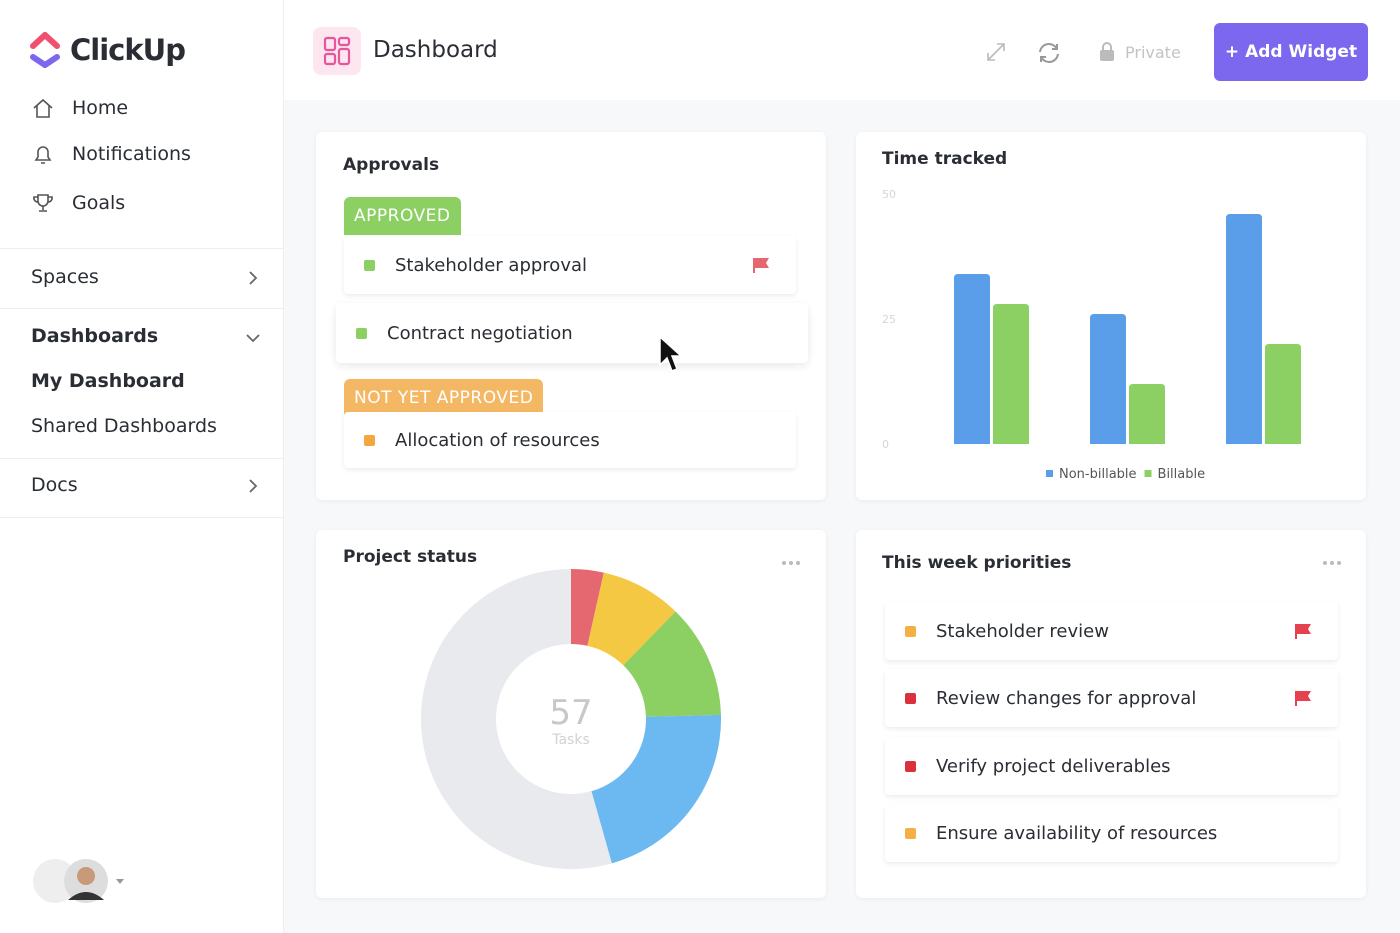  I want to click on approval-item: Allocation of resources, so click(570, 440).